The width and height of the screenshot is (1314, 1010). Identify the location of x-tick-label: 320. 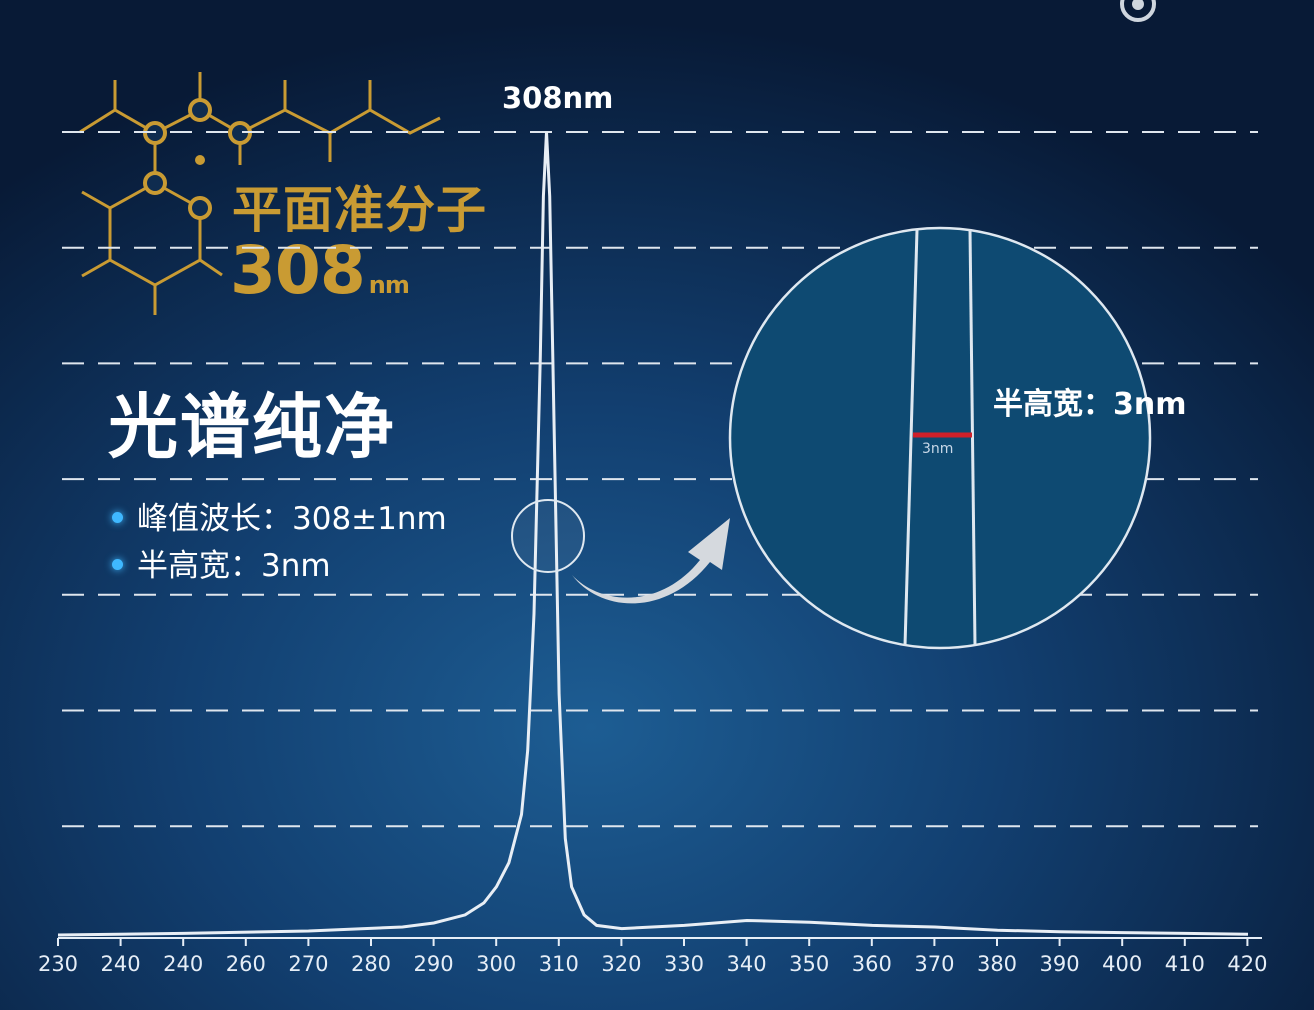
(621, 964).